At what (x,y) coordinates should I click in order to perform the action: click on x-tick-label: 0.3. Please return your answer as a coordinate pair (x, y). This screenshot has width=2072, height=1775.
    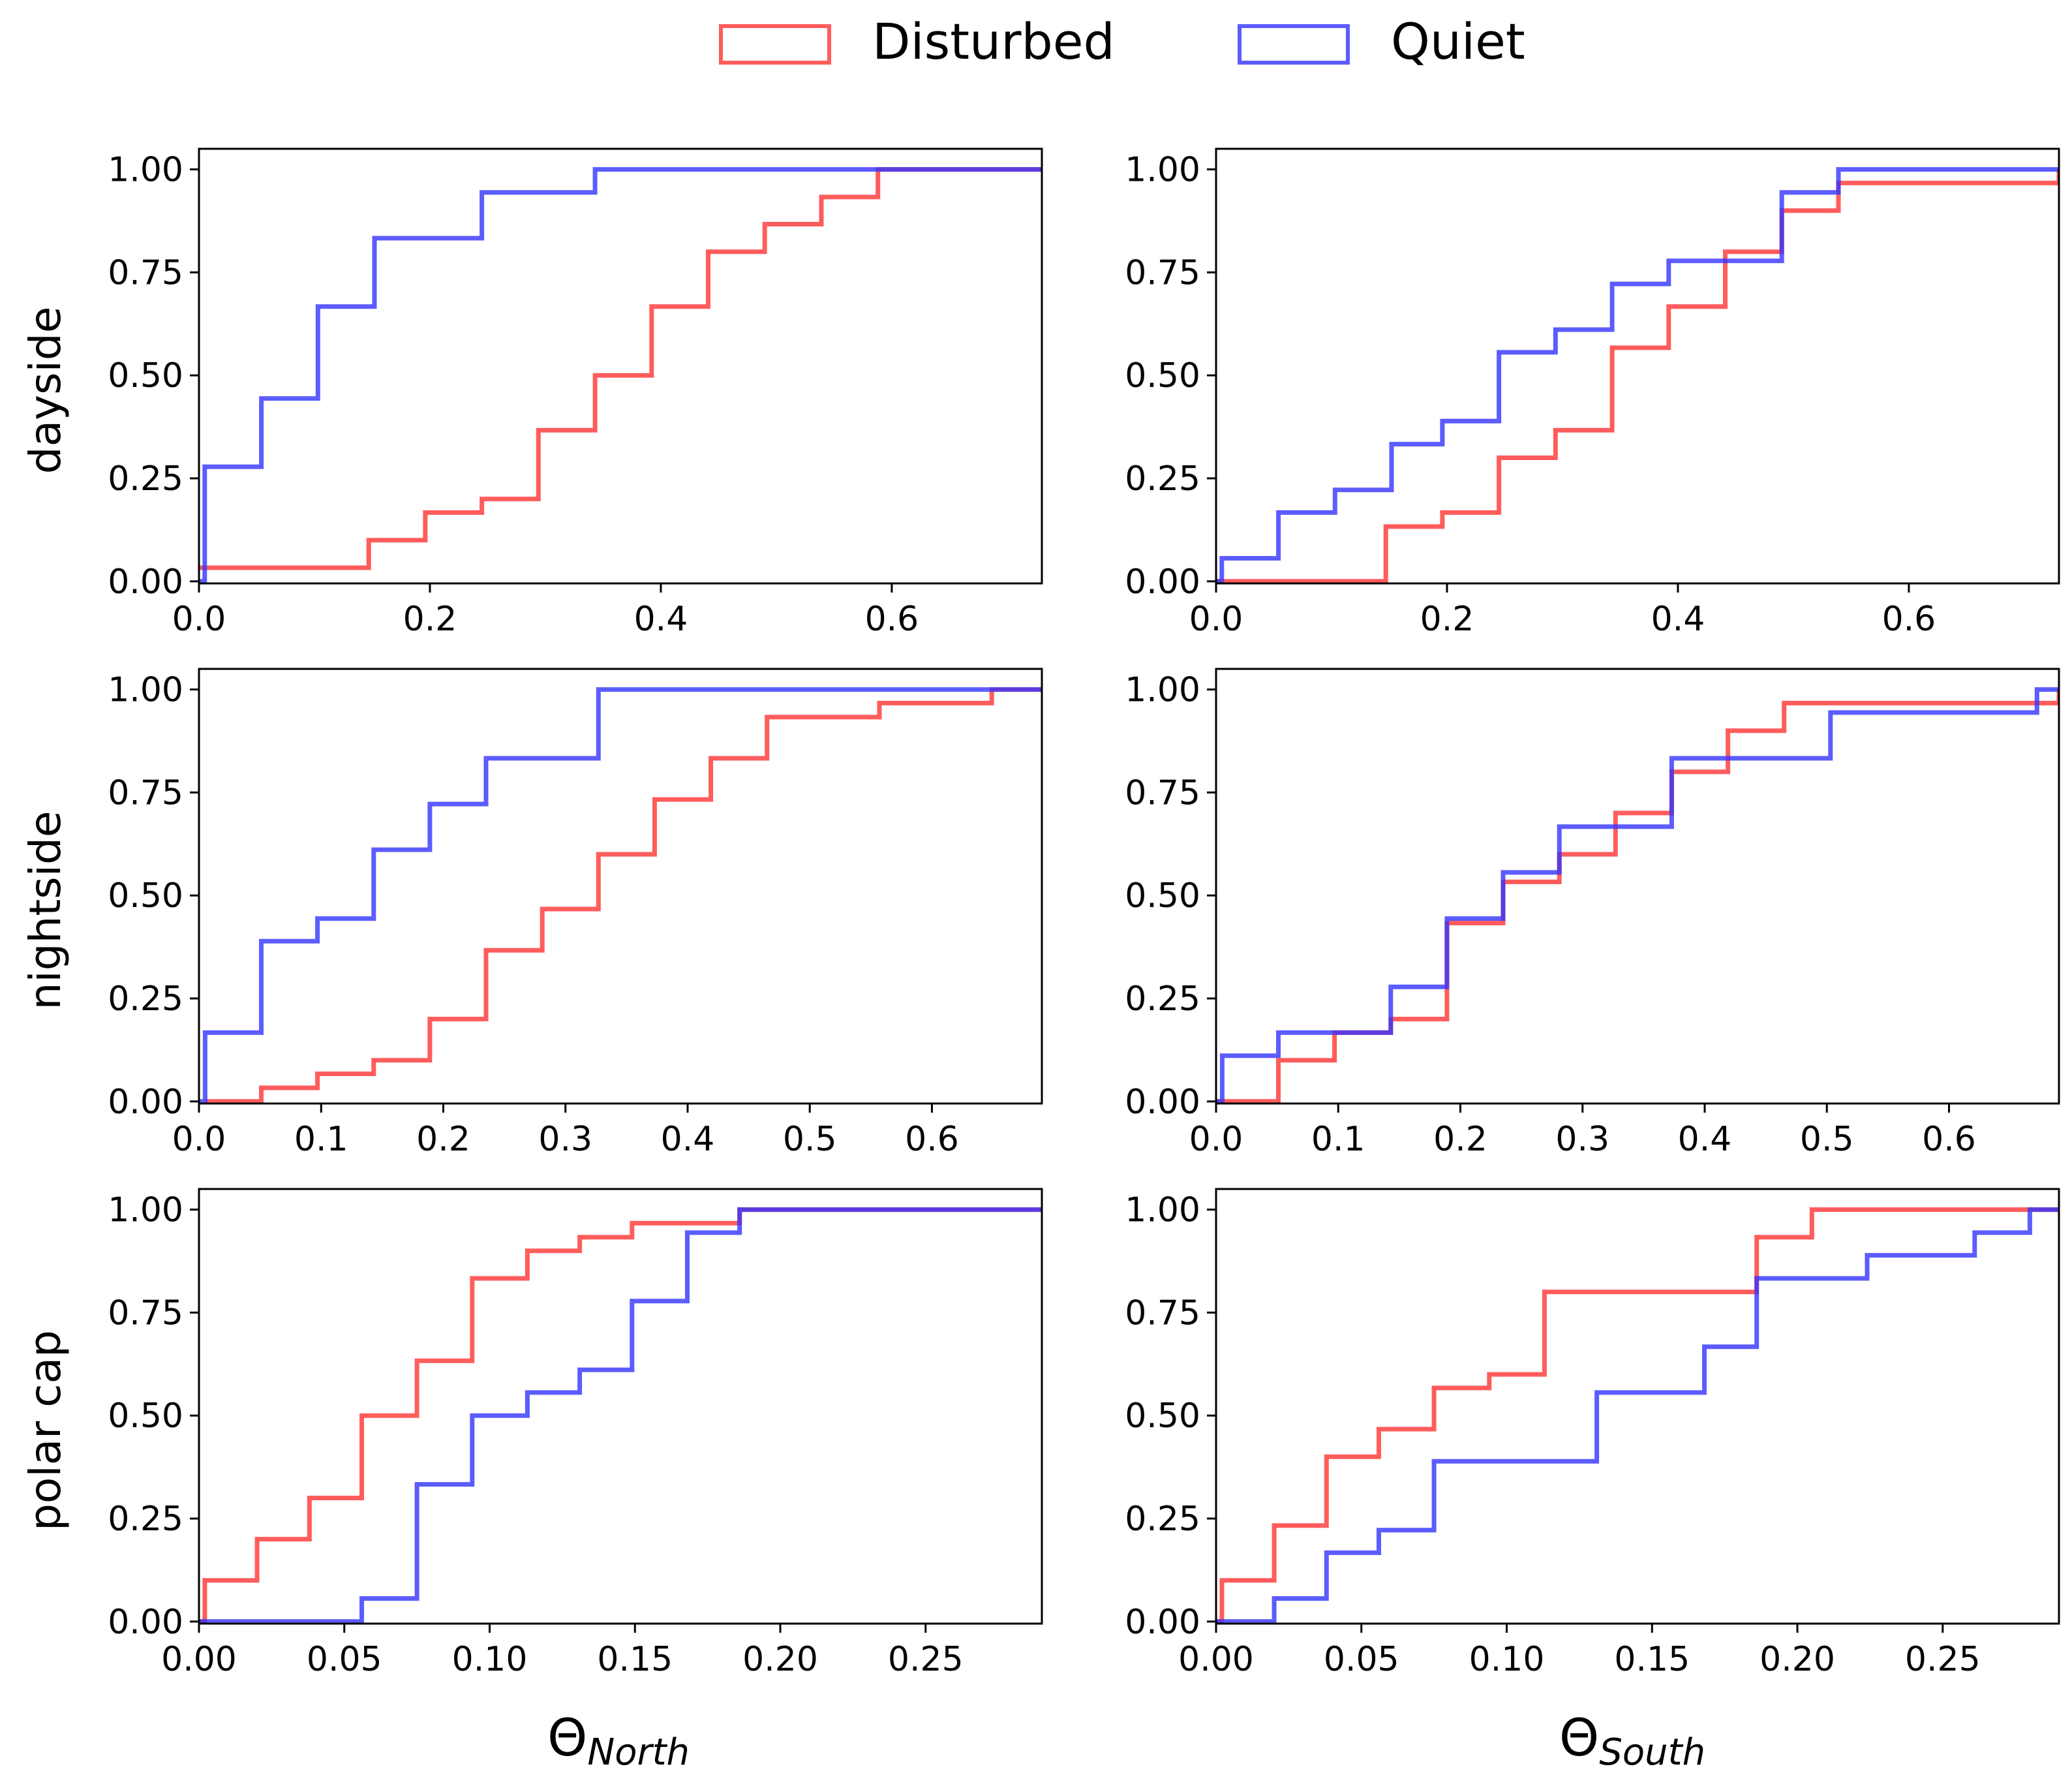
    Looking at the image, I should click on (1582, 1139).